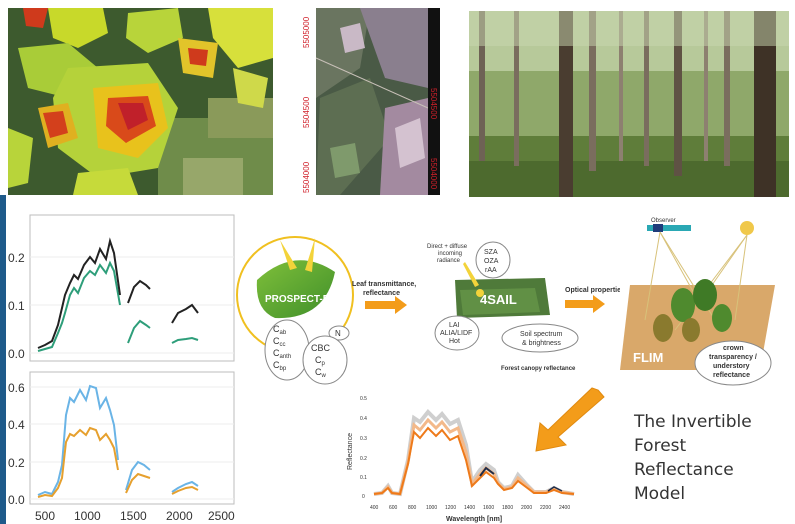  I want to click on arrow1-label-2: reflectance, so click(381, 293).